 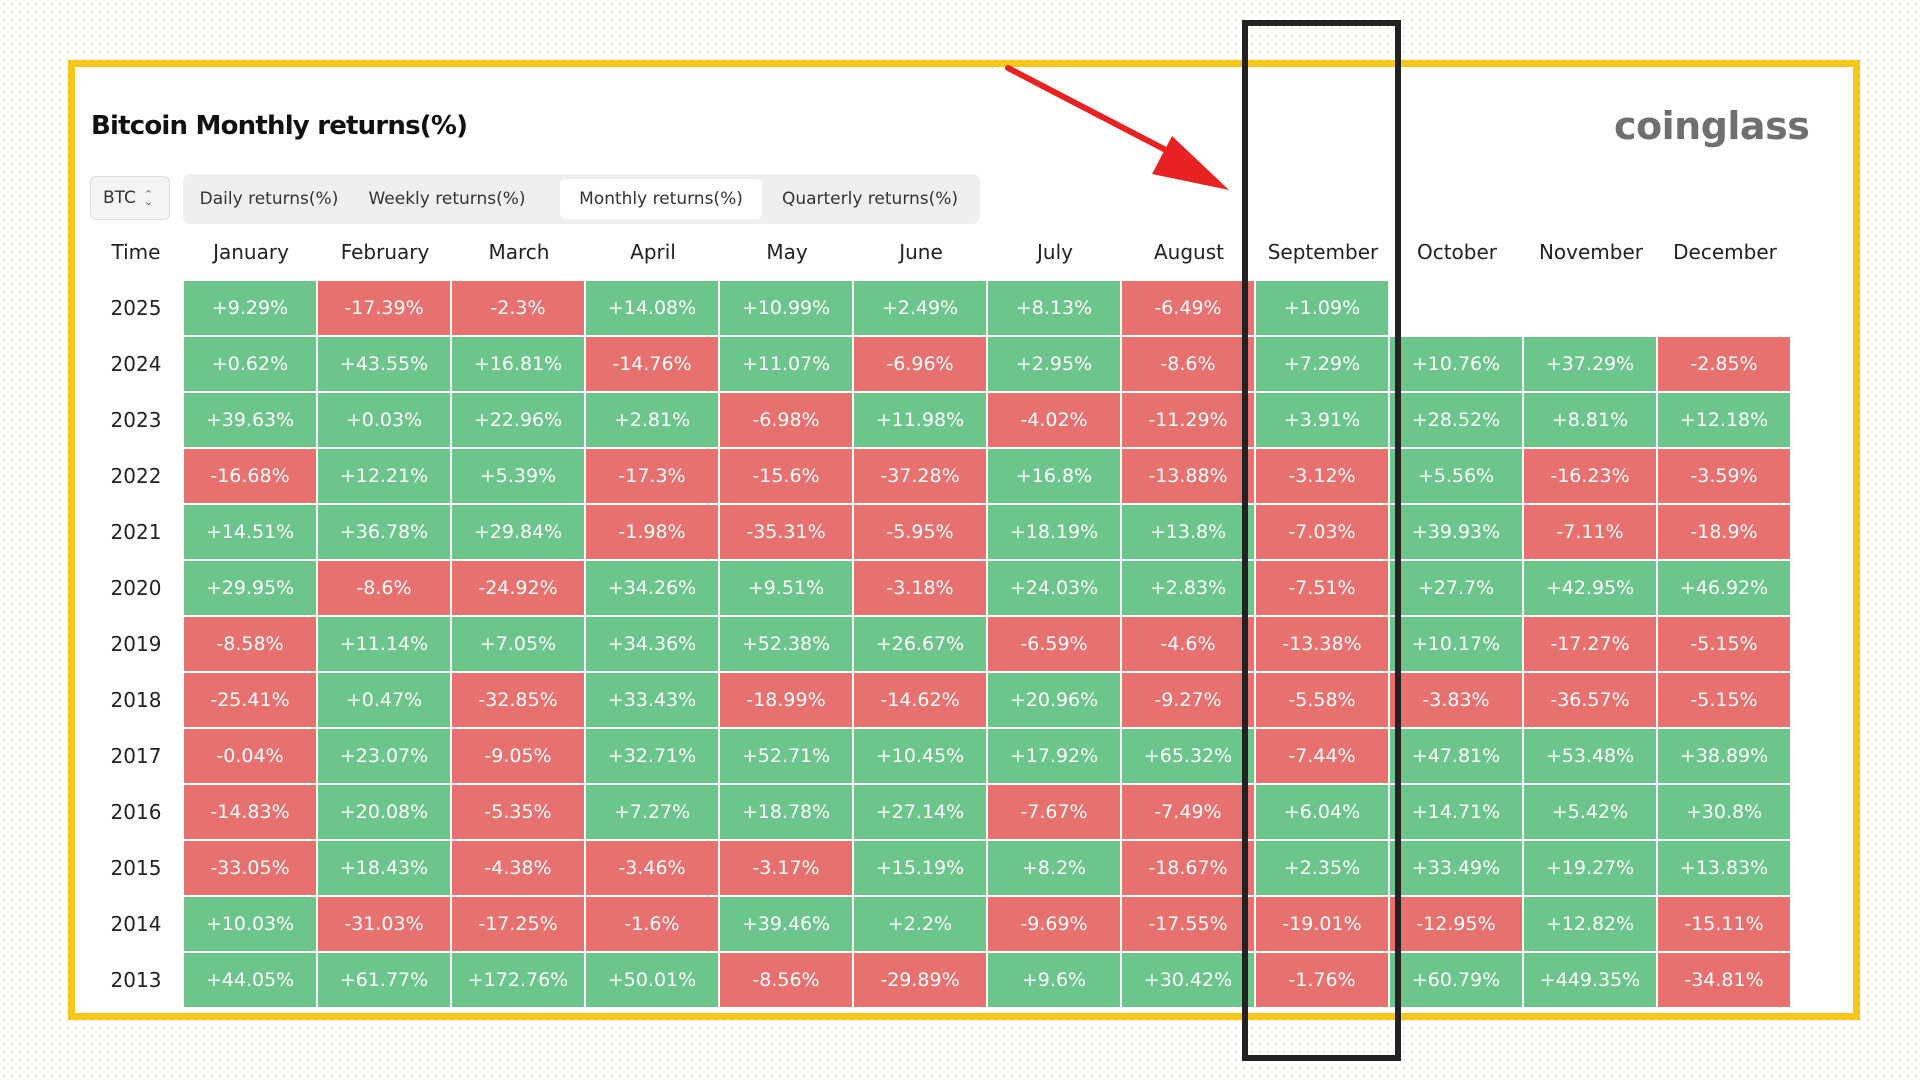 What do you see at coordinates (384, 308) in the screenshot?
I see `return-cell-2025-february: -17.39%` at bounding box center [384, 308].